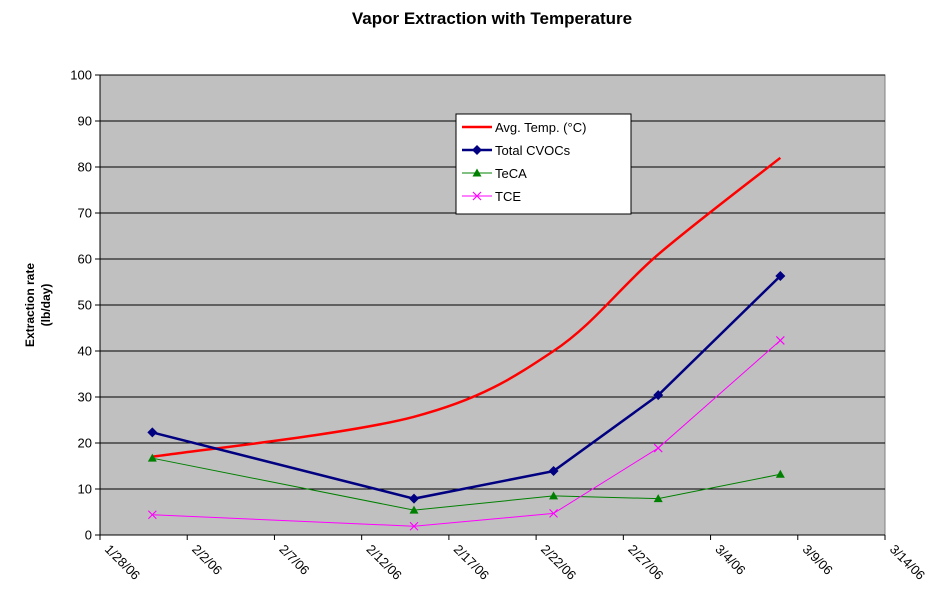  Describe the element at coordinates (85, 443) in the screenshot. I see `y-tick-label: 20` at that location.